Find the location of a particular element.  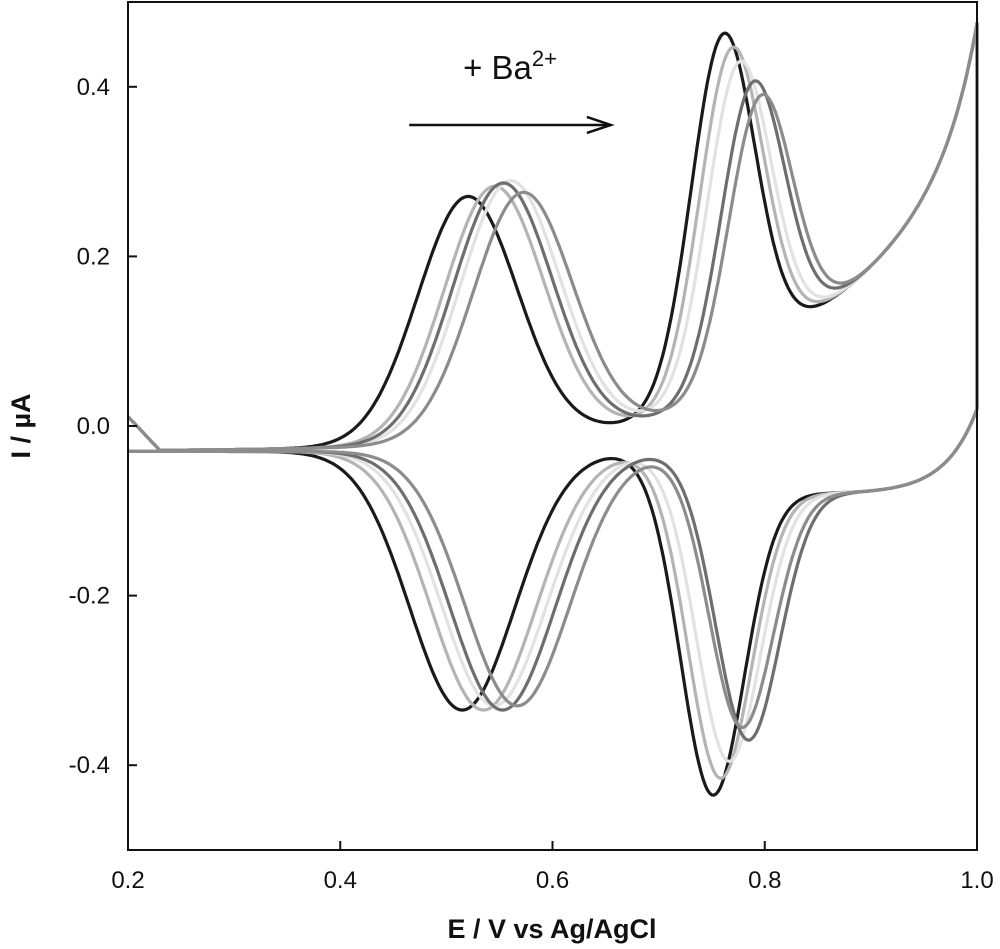

x-tick-label: 0.4 is located at coordinates (340, 880).